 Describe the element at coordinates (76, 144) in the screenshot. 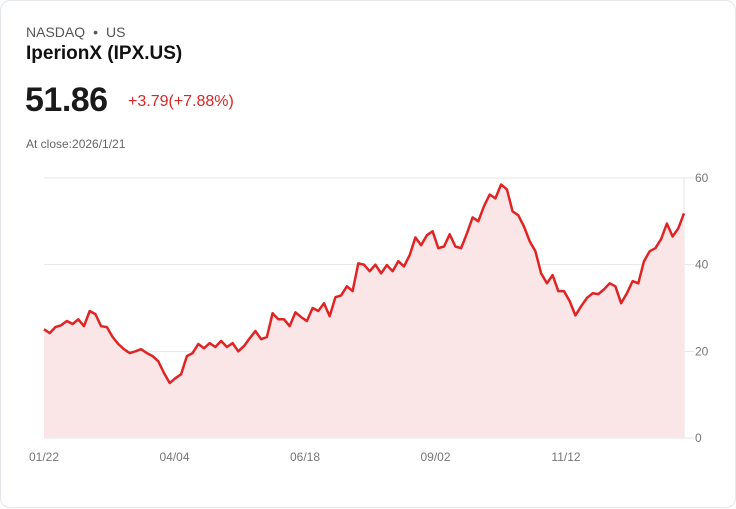

I see `close-date: At close:2026/1/21` at that location.